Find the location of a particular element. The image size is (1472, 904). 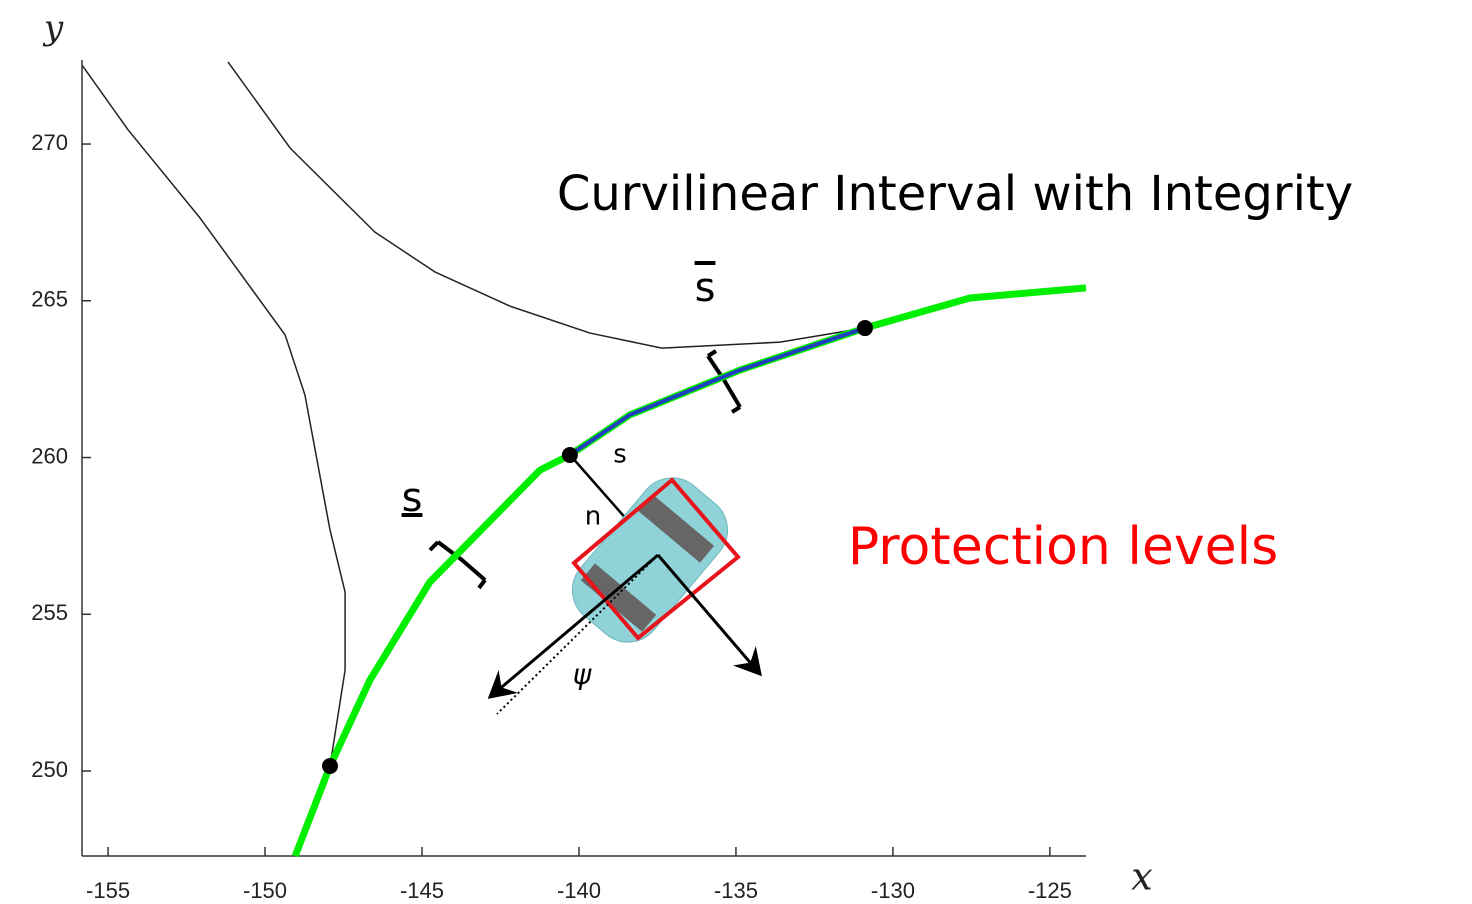

y-axis-label: y is located at coordinates (53, 28).